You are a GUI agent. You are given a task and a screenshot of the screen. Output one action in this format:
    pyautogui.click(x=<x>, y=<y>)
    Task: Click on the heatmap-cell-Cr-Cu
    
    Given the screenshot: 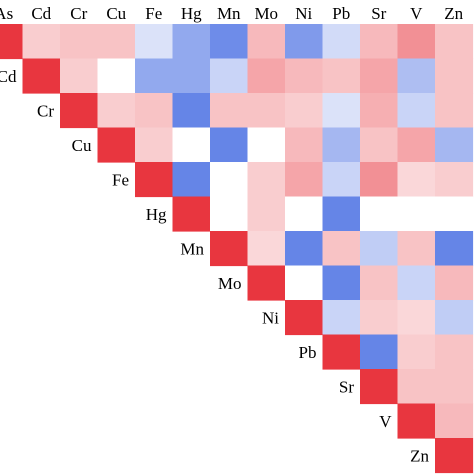 What is the action you would take?
    pyautogui.click(x=116, y=111)
    